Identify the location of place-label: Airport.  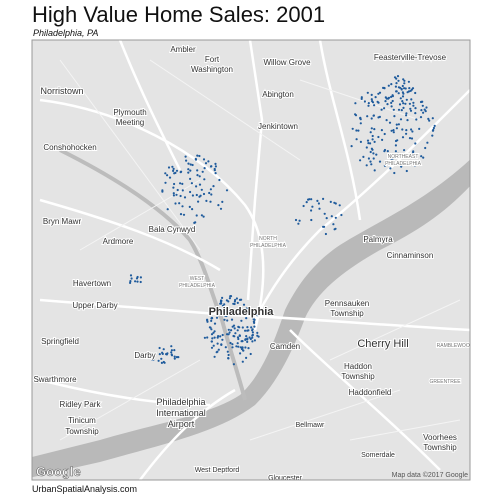
(181, 424).